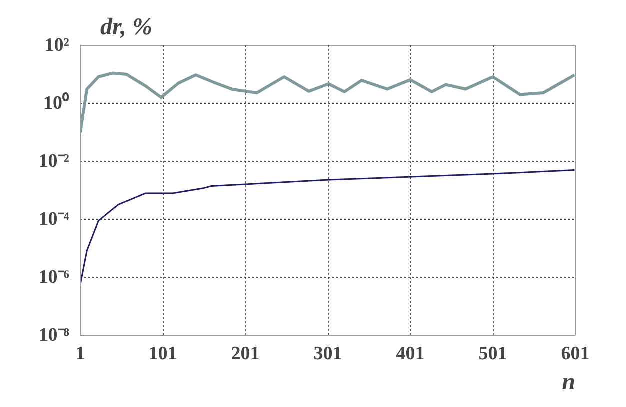  What do you see at coordinates (245, 354) in the screenshot?
I see `x-tick-label: 201` at bounding box center [245, 354].